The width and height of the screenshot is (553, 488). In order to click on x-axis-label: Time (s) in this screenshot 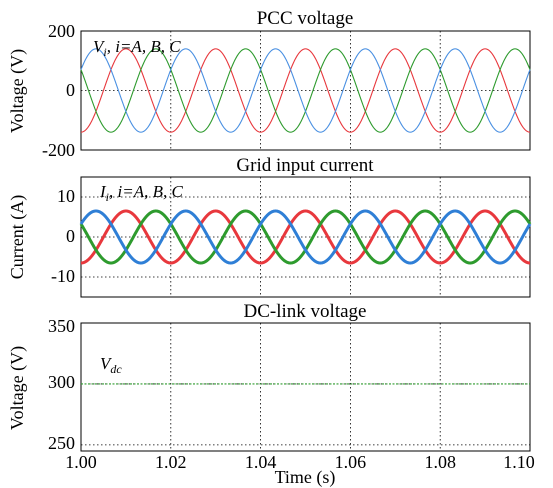, I will do `click(305, 477)`.